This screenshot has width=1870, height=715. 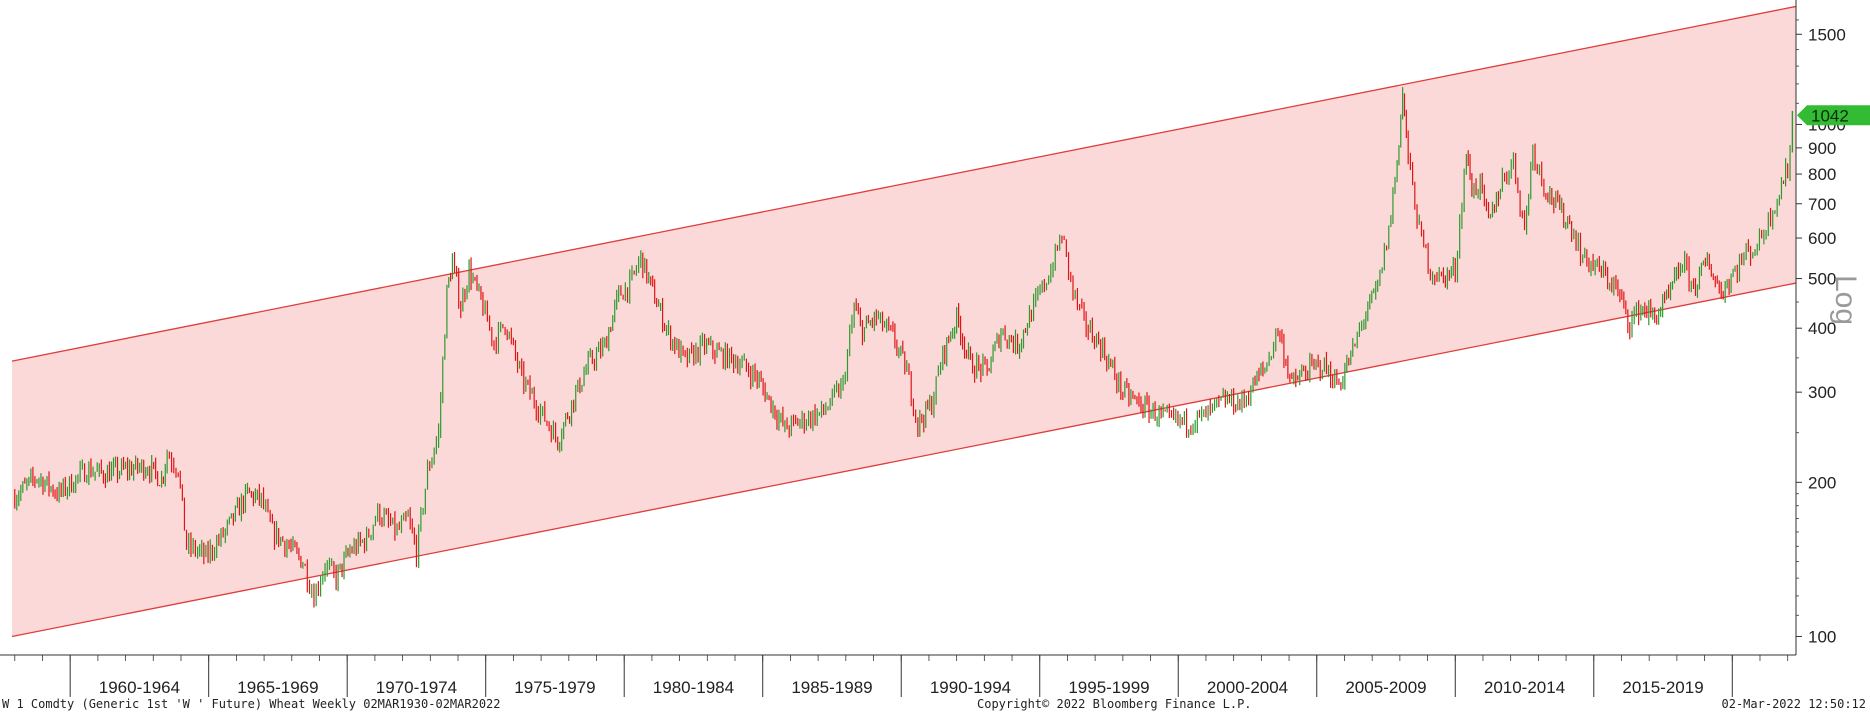 I want to click on y-tick-label: 400, so click(x=1822, y=328).